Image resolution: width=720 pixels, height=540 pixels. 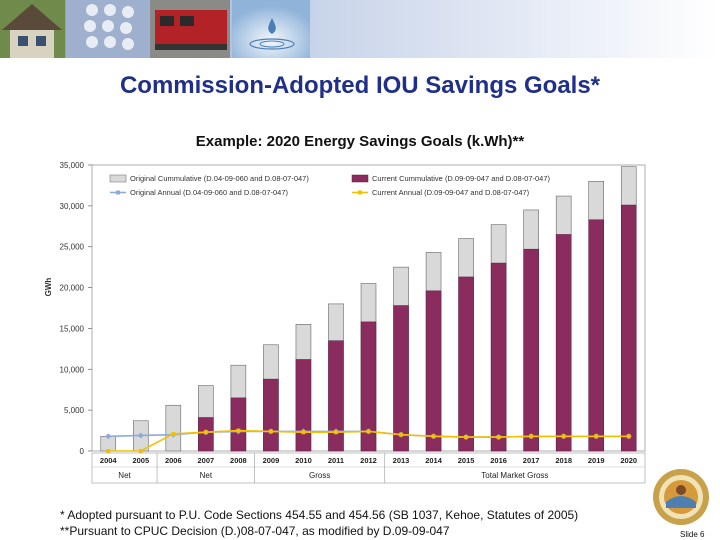 I want to click on train-photo, so click(x=190, y=29).